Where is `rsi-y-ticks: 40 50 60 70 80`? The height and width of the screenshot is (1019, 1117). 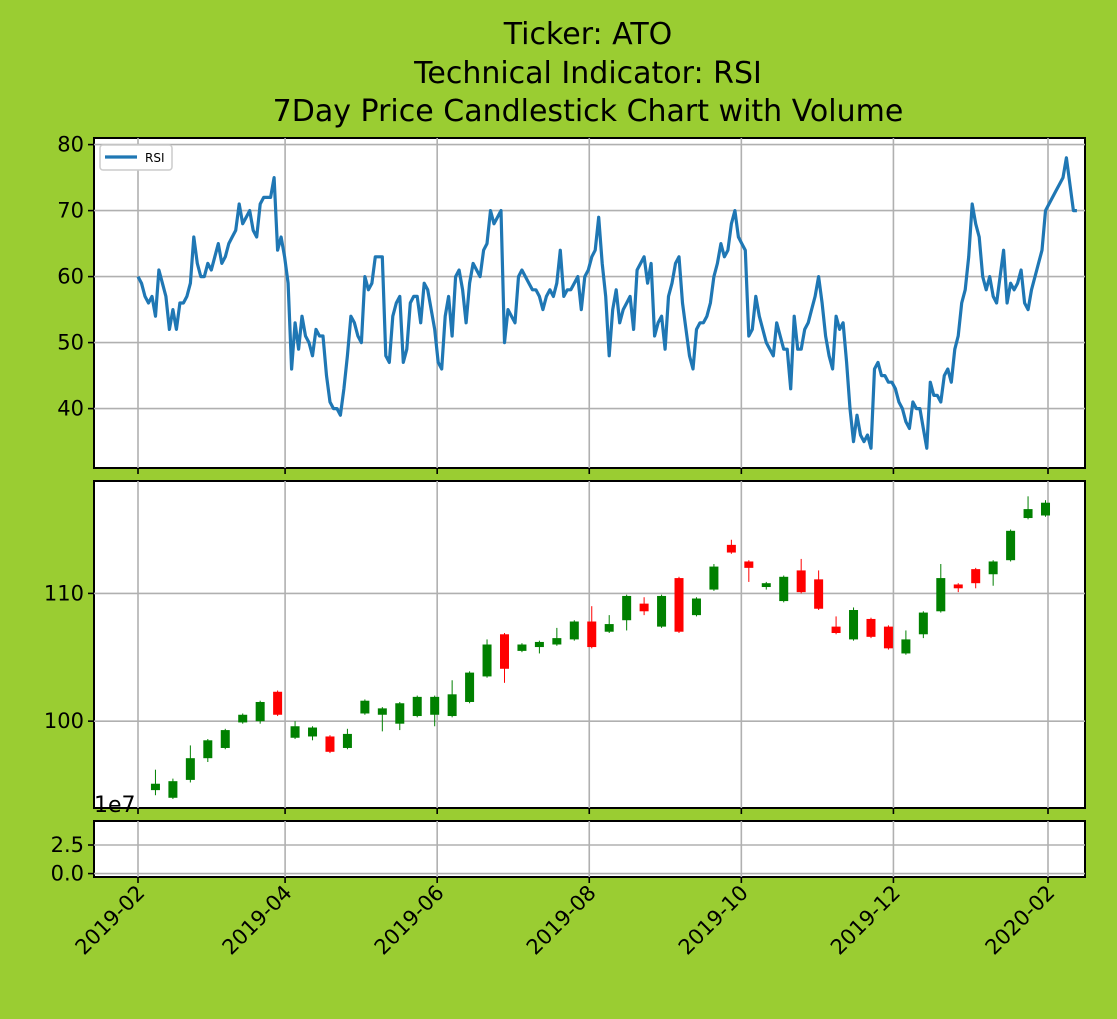 rsi-y-ticks: 40 50 60 70 80 is located at coordinates (75, 277).